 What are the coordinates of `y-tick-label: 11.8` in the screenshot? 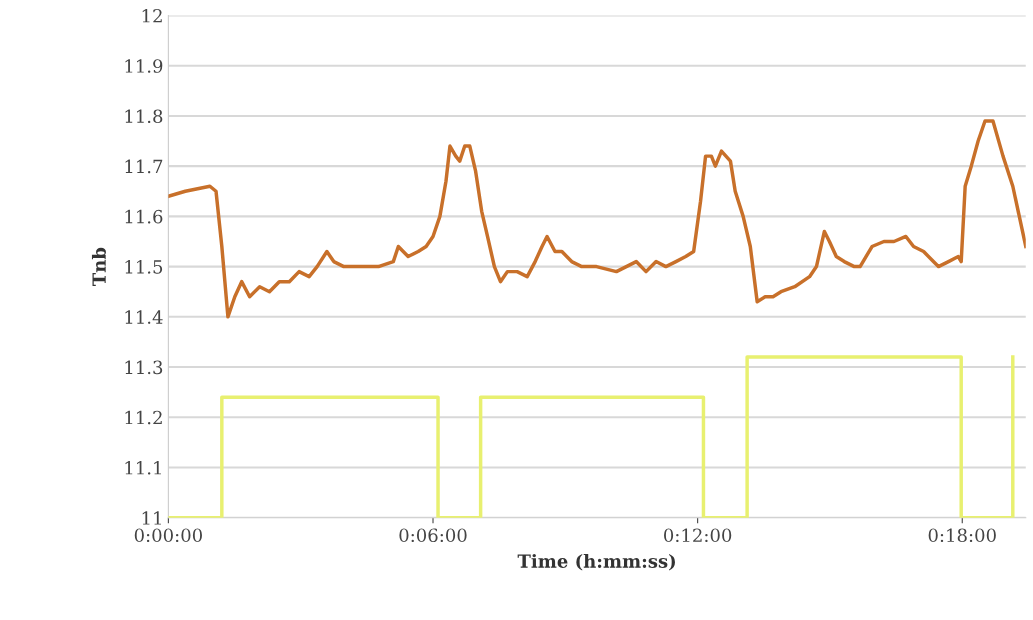 It's located at (144, 116).